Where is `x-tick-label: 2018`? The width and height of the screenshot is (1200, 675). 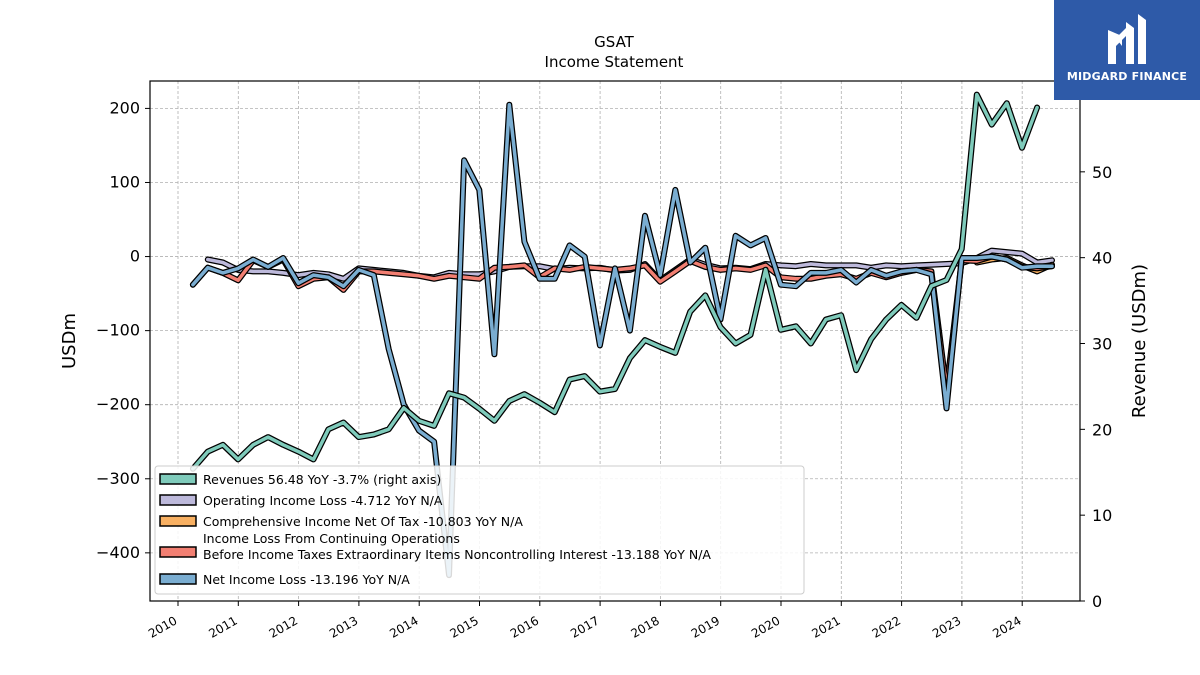
x-tick-label: 2018 is located at coordinates (644, 626).